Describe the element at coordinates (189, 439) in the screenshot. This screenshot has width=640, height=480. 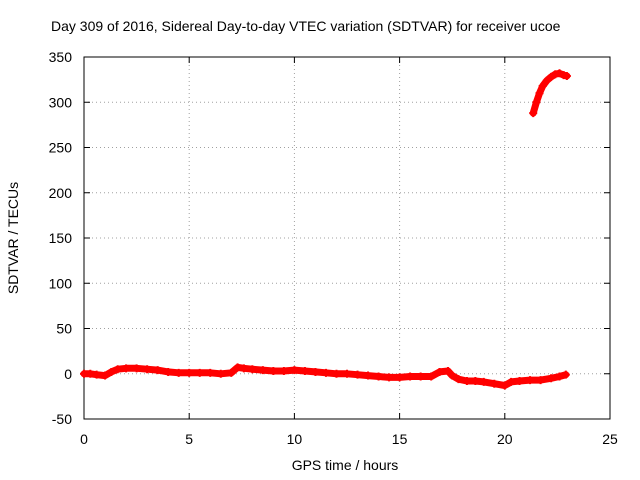
I see `x-tick-label: 5` at that location.